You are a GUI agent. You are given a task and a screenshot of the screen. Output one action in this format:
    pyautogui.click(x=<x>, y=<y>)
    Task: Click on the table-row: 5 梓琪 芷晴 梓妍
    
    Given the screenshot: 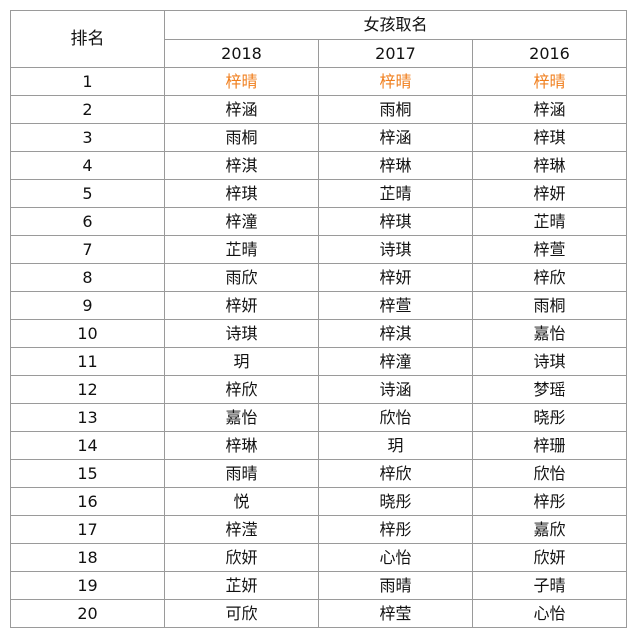 What is the action you would take?
    pyautogui.click(x=318, y=193)
    